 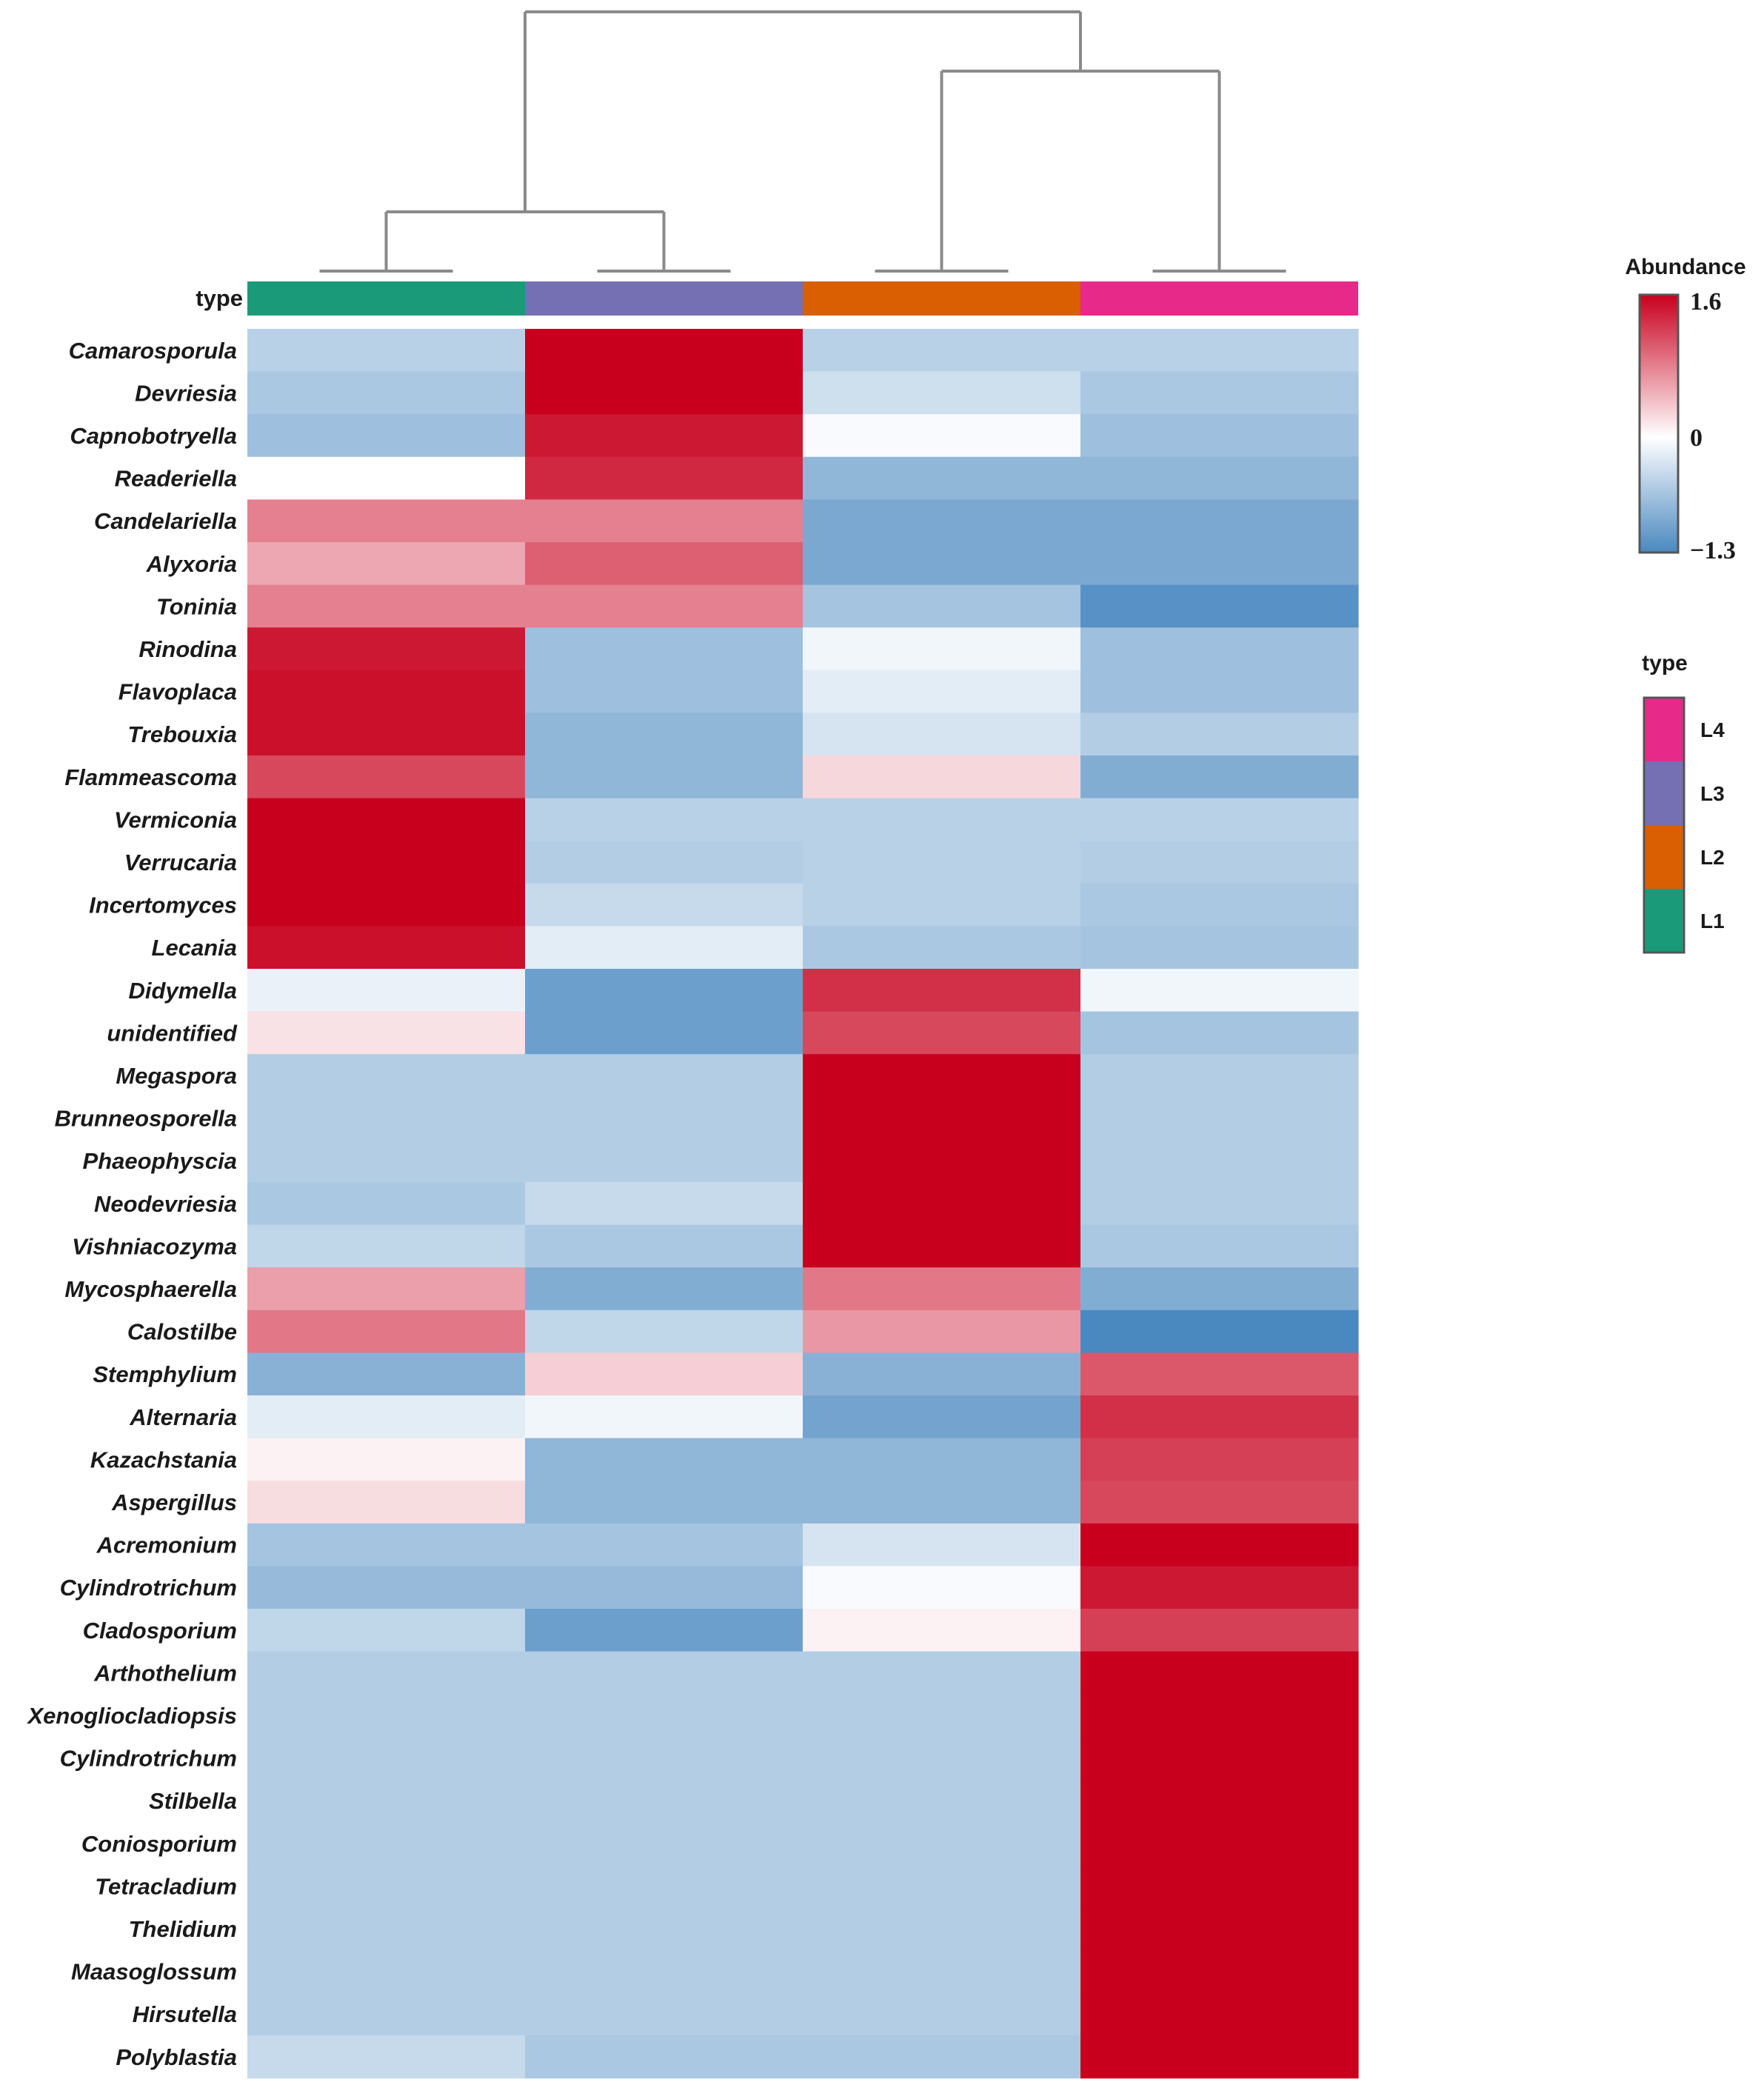 What do you see at coordinates (1685, 409) in the screenshot?
I see `abundance-legend: Abundance 1.6 0 −1.3` at bounding box center [1685, 409].